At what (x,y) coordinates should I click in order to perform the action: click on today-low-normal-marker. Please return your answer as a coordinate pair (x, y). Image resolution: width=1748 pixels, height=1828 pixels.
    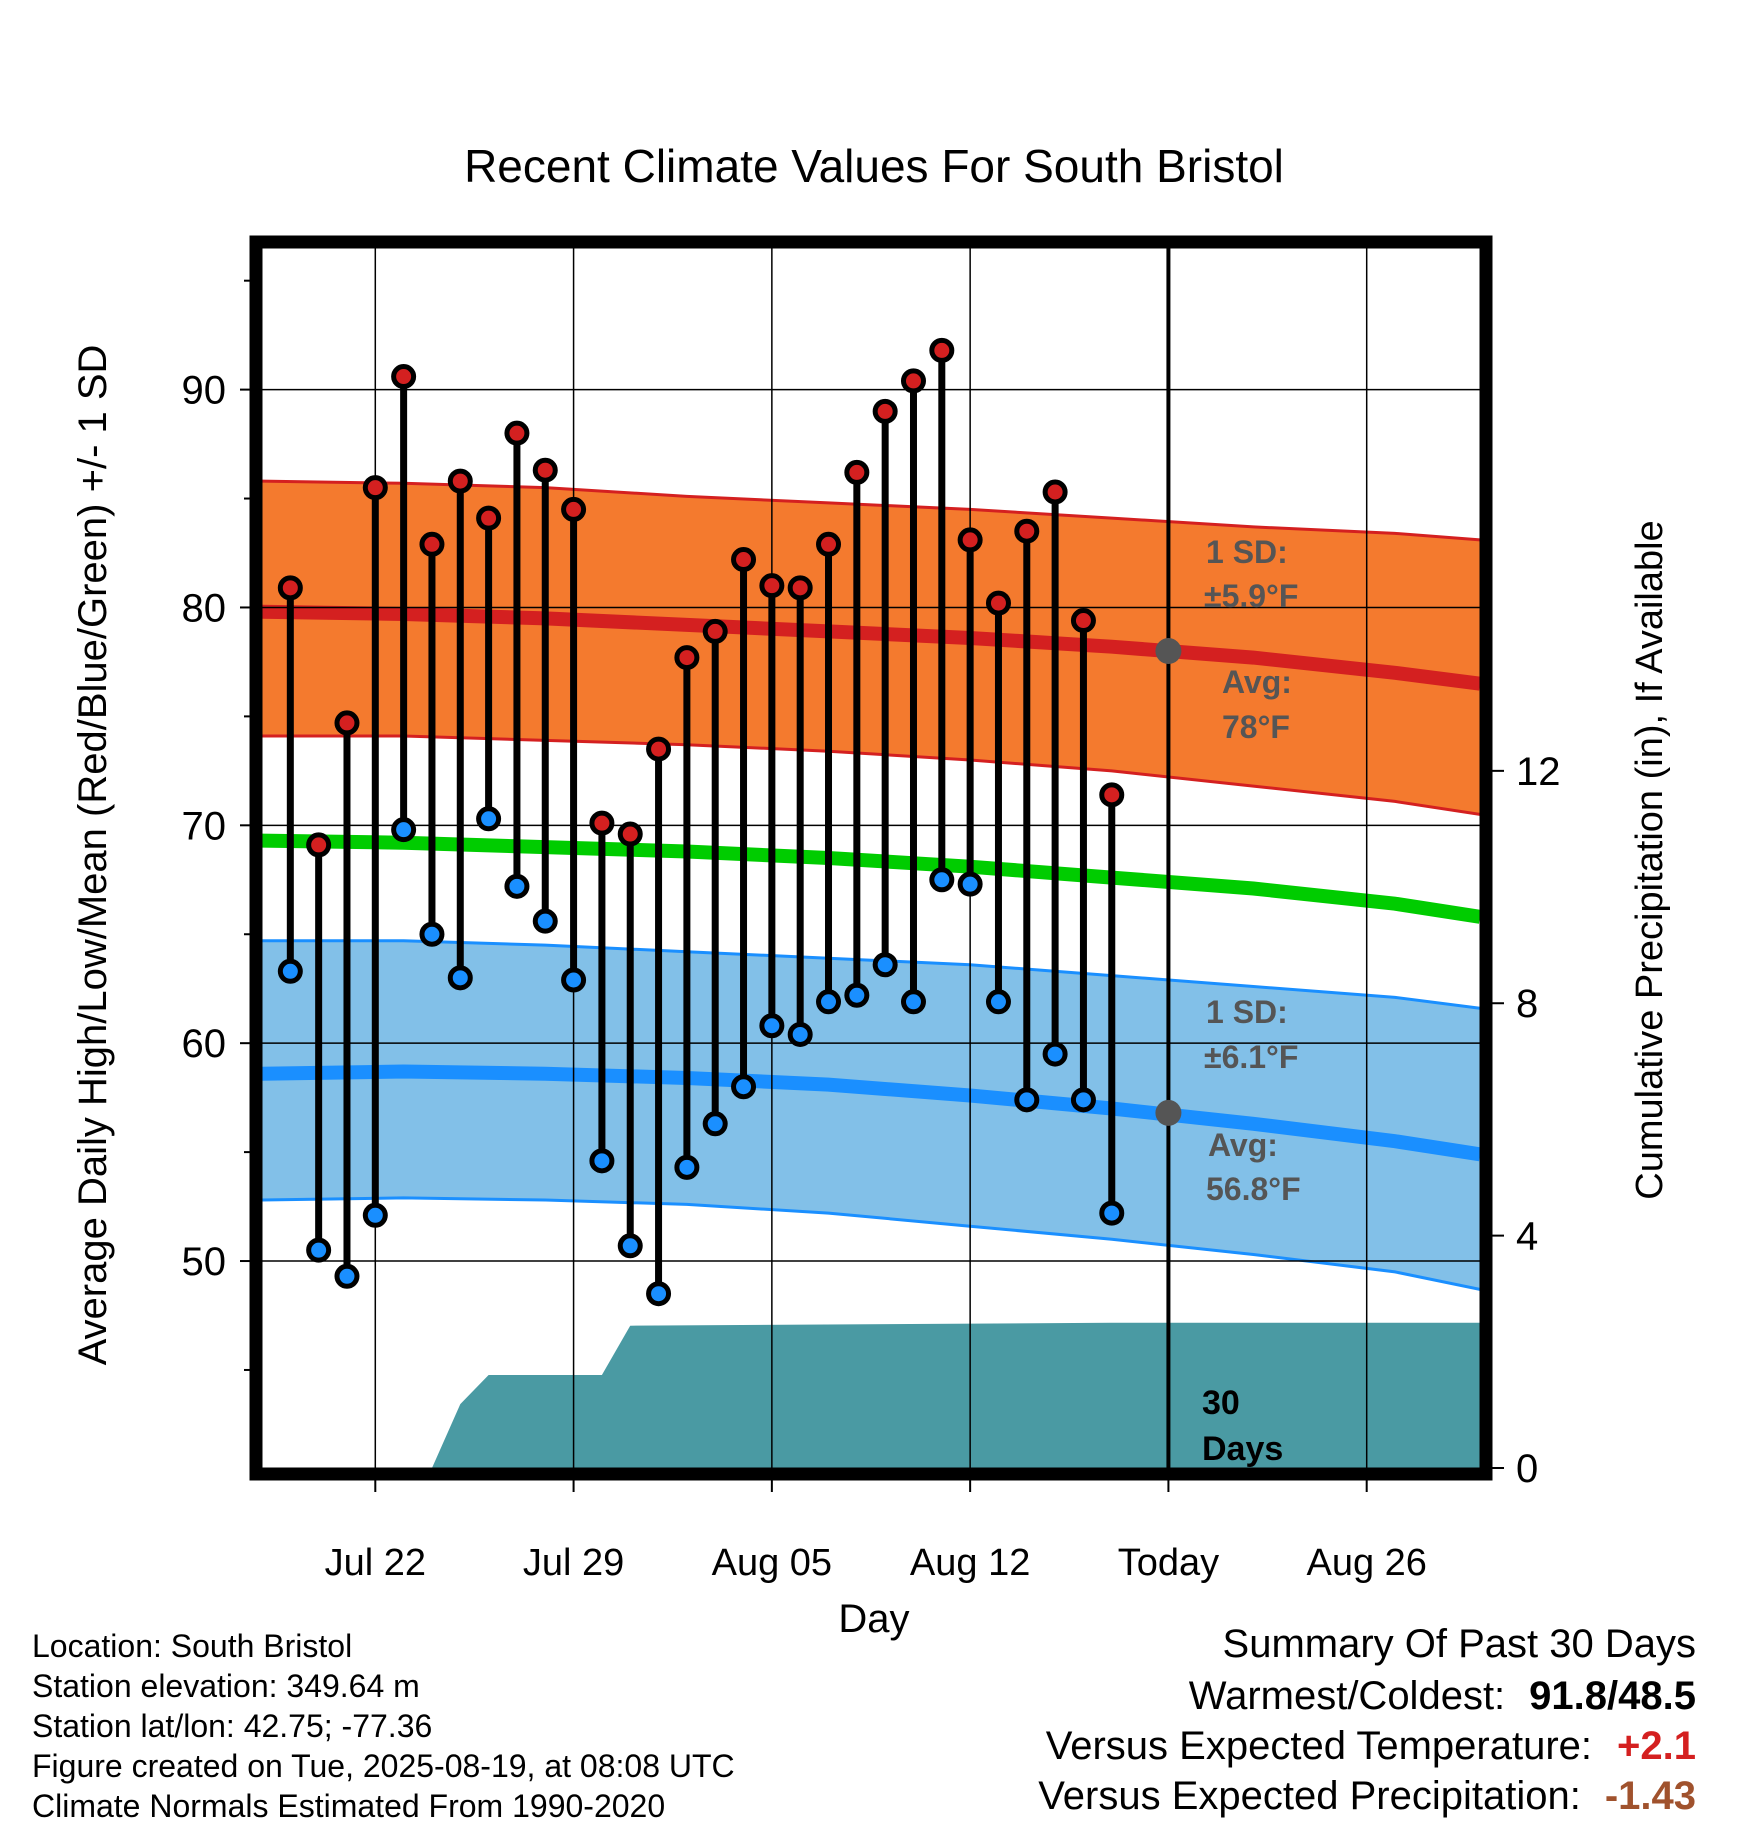
    Looking at the image, I should click on (1168, 1112).